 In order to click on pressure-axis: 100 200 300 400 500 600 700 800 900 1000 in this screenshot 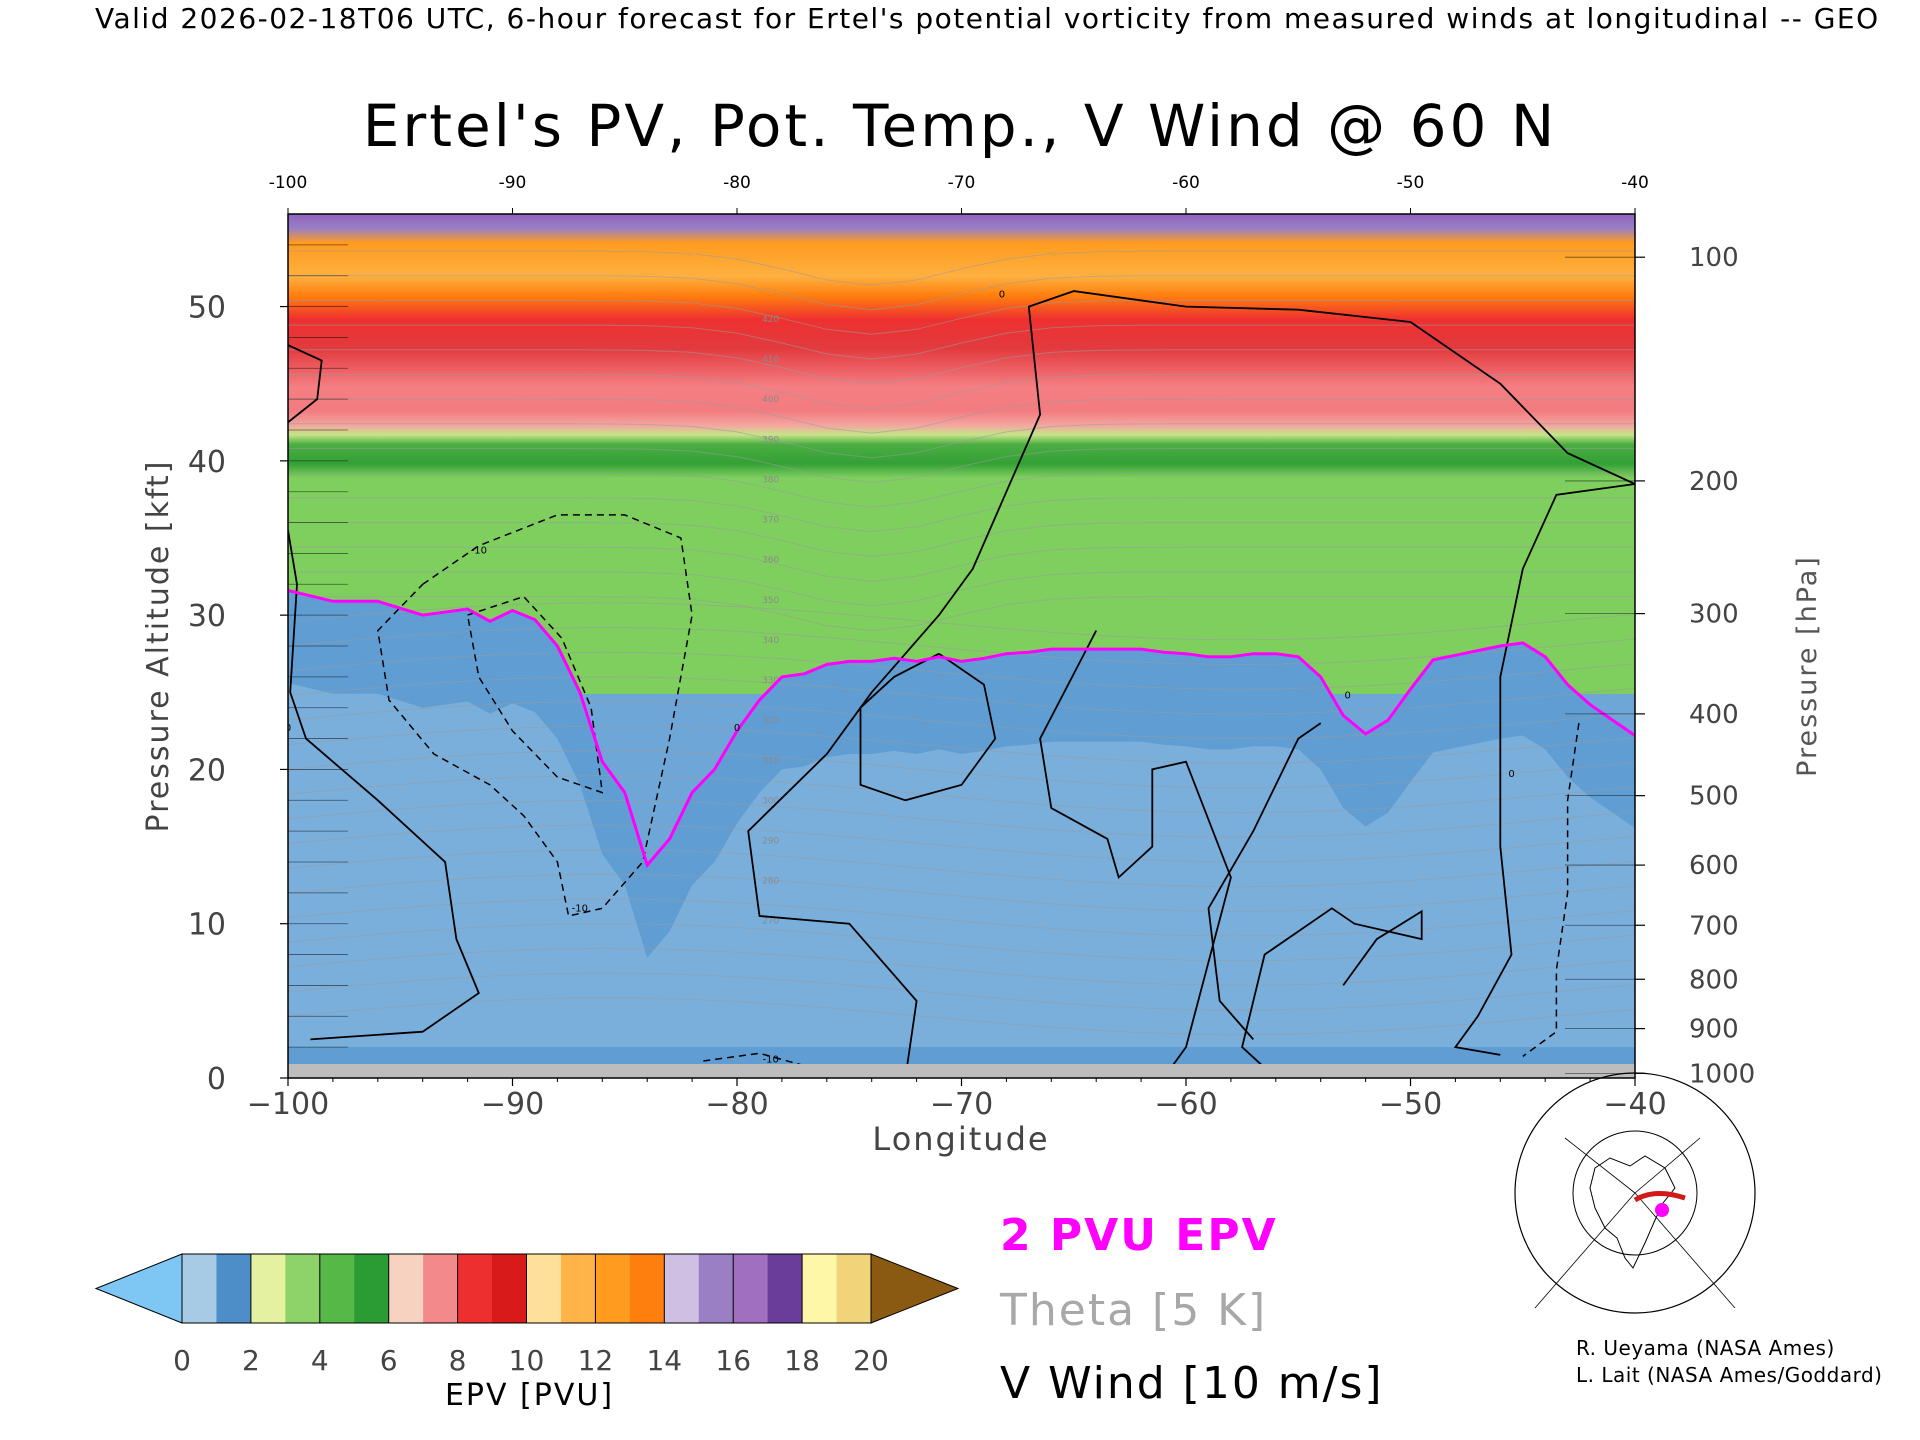, I will do `click(1660, 666)`.